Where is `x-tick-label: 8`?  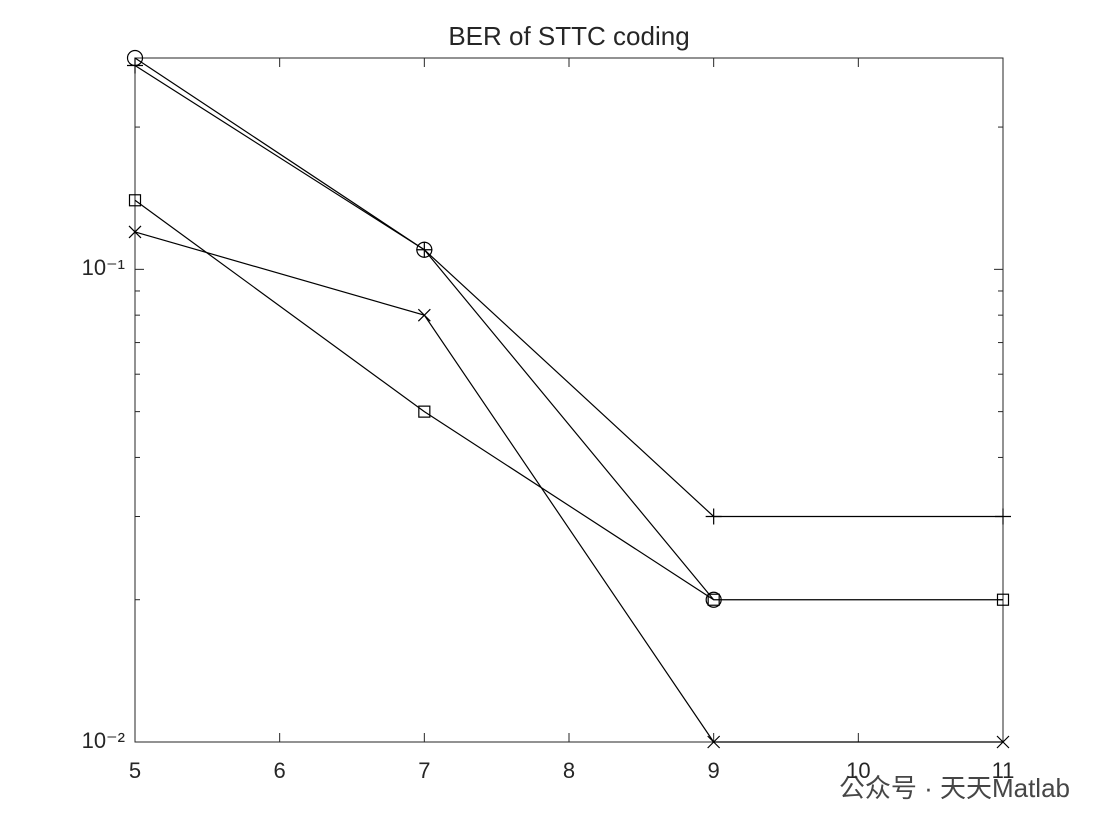 x-tick-label: 8 is located at coordinates (569, 770).